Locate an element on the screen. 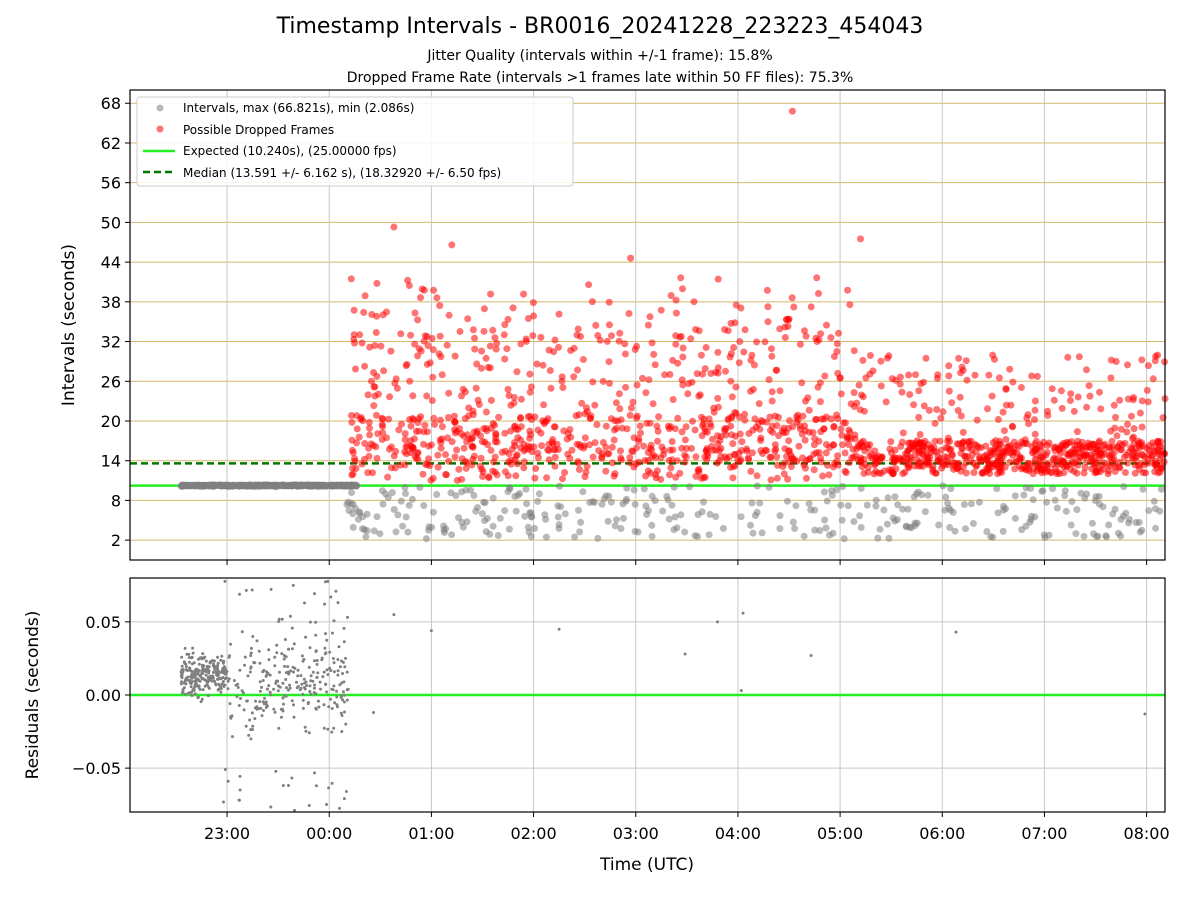 The image size is (1200, 900). intervals-y-tick-label: 8 is located at coordinates (116, 500).